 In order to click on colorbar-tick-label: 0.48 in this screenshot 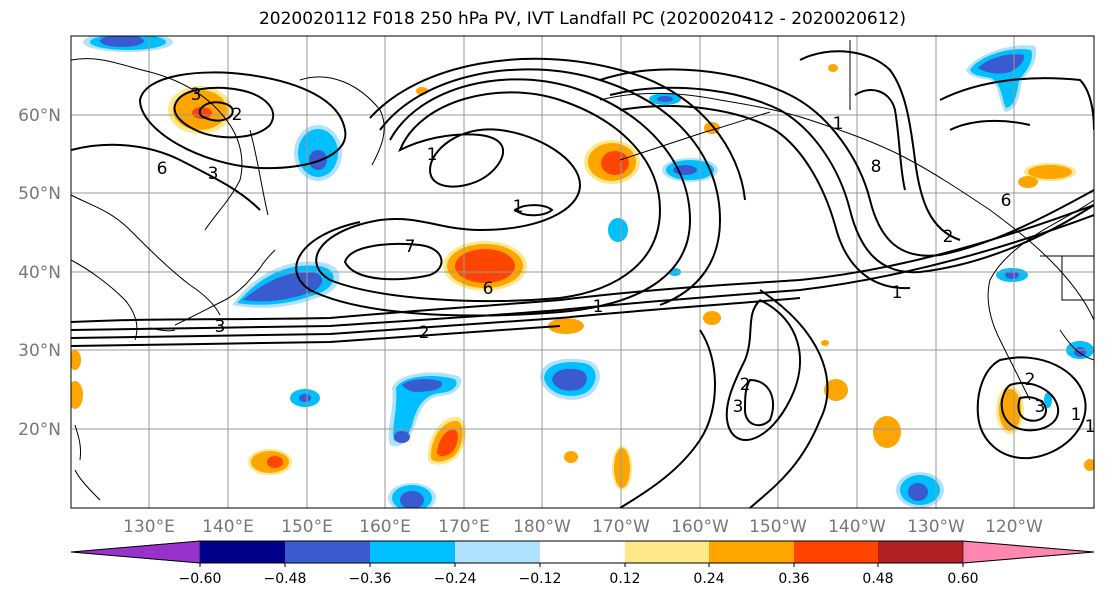, I will do `click(877, 579)`.